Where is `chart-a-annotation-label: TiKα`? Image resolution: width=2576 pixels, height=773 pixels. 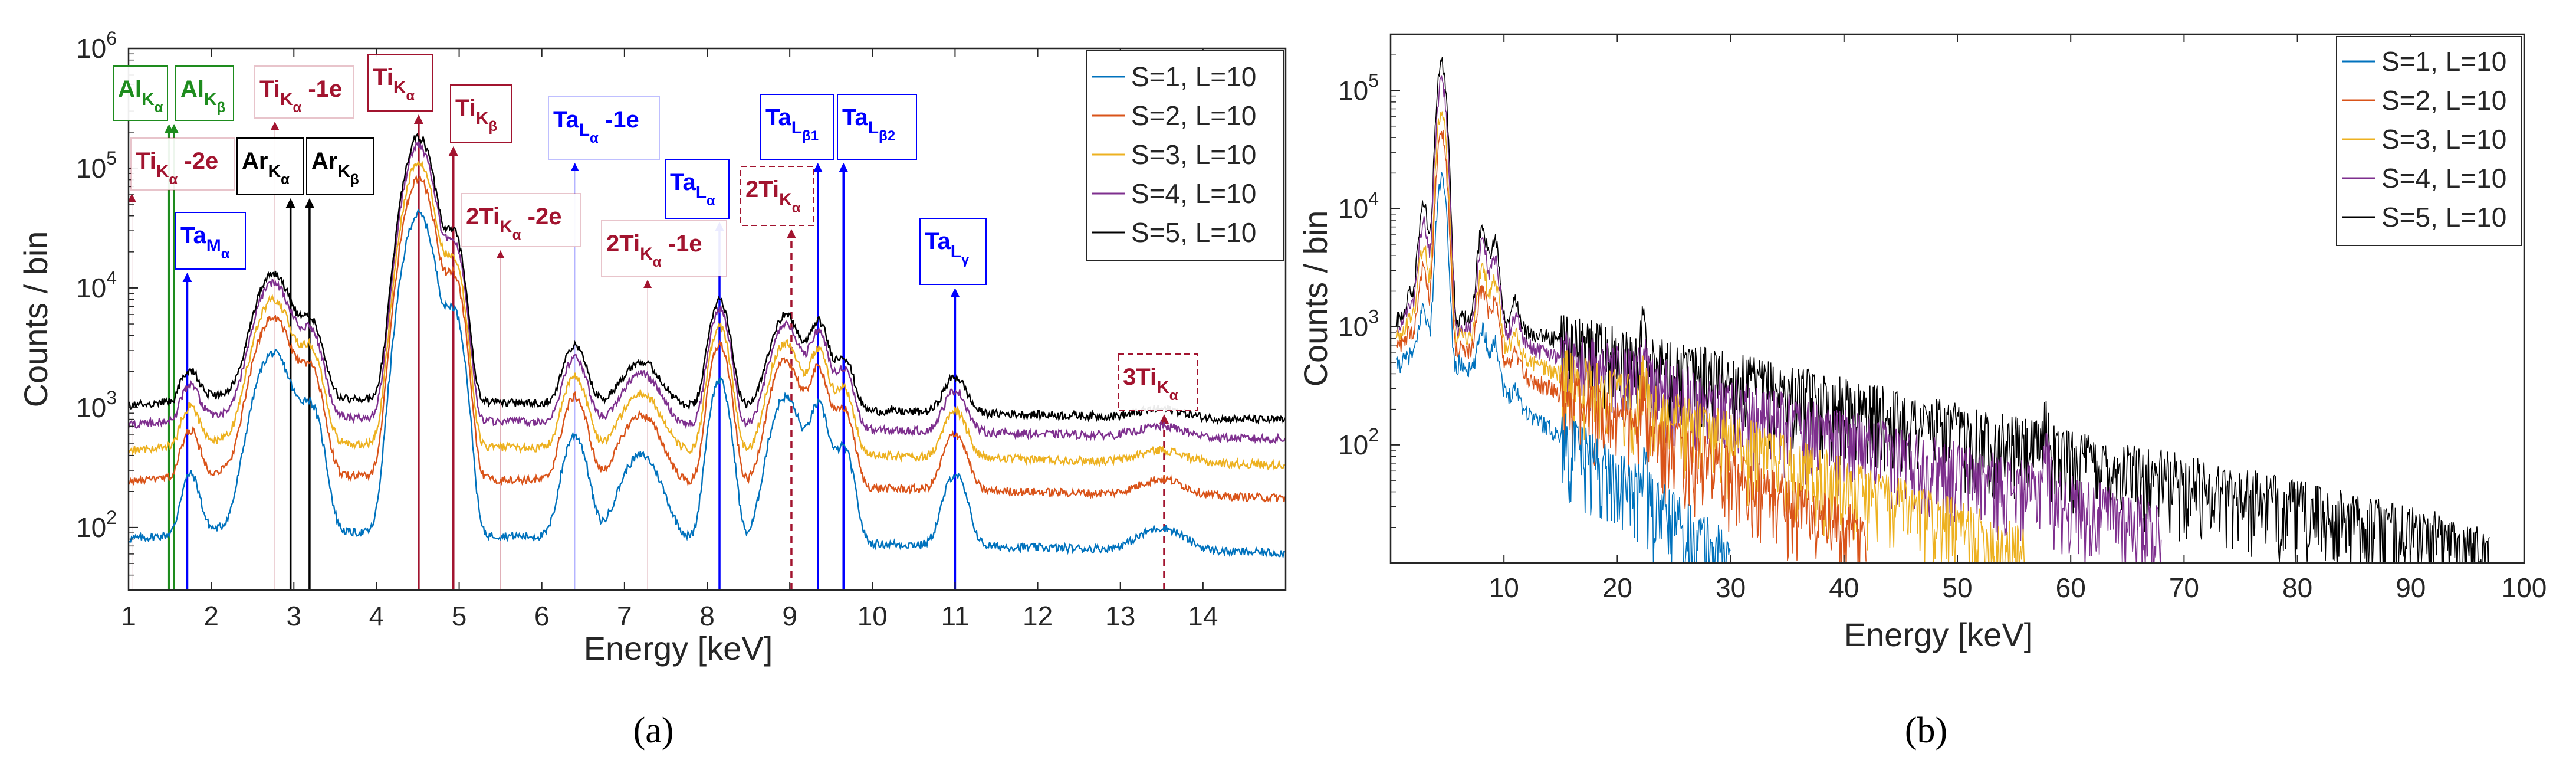
chart-a-annotation-label: TiKα is located at coordinates (394, 84).